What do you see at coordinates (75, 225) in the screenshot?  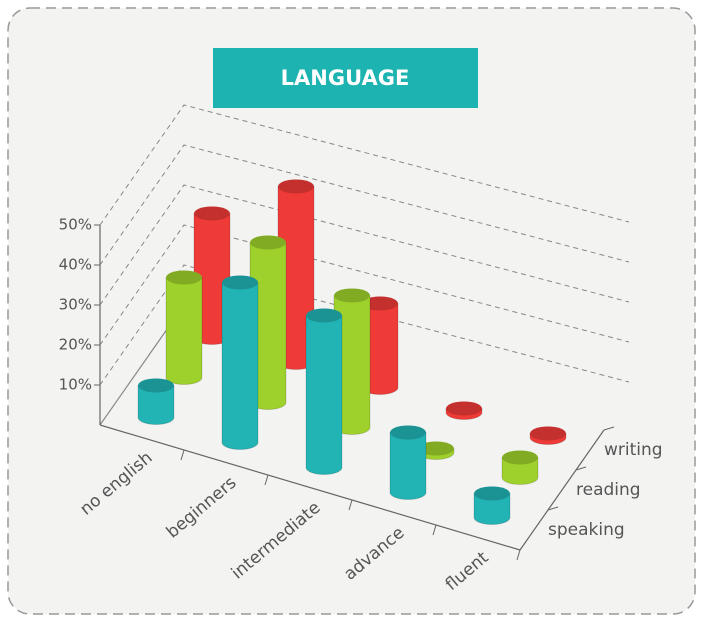 I see `y-tick-label: 50%` at bounding box center [75, 225].